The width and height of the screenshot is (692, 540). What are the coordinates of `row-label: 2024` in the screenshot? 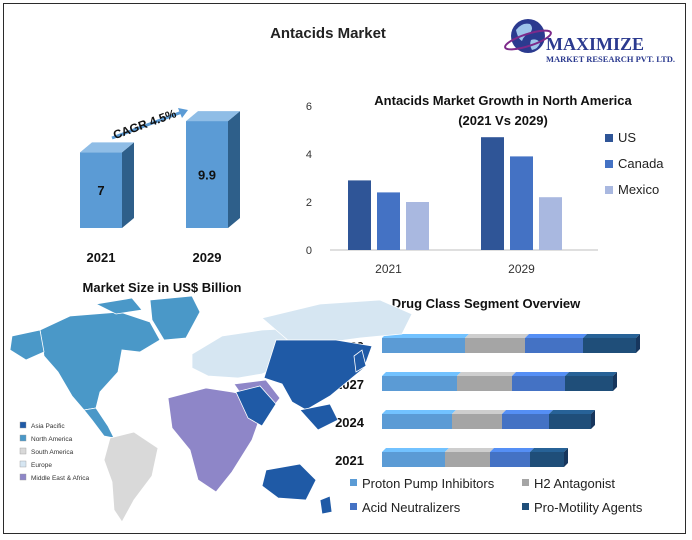 It's located at (350, 422).